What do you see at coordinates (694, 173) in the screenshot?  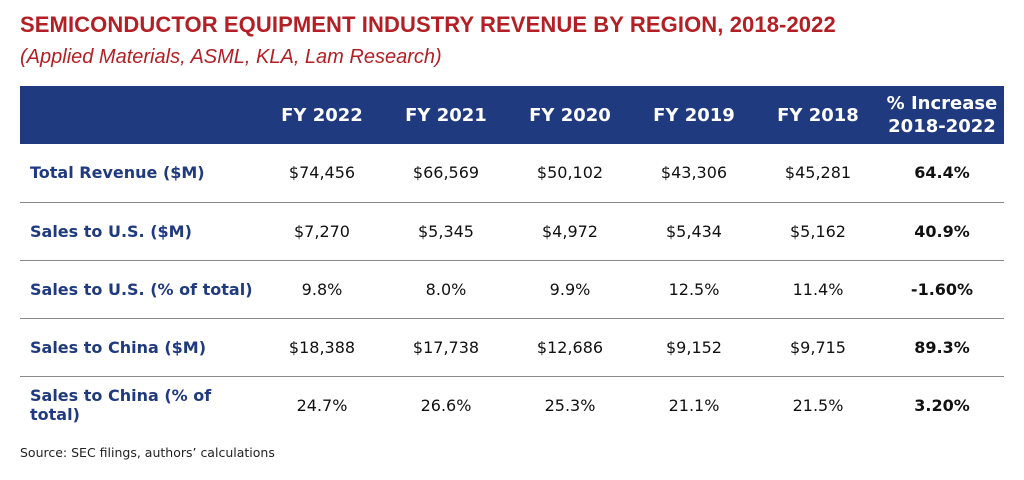 I see `table-cell: $43,306` at bounding box center [694, 173].